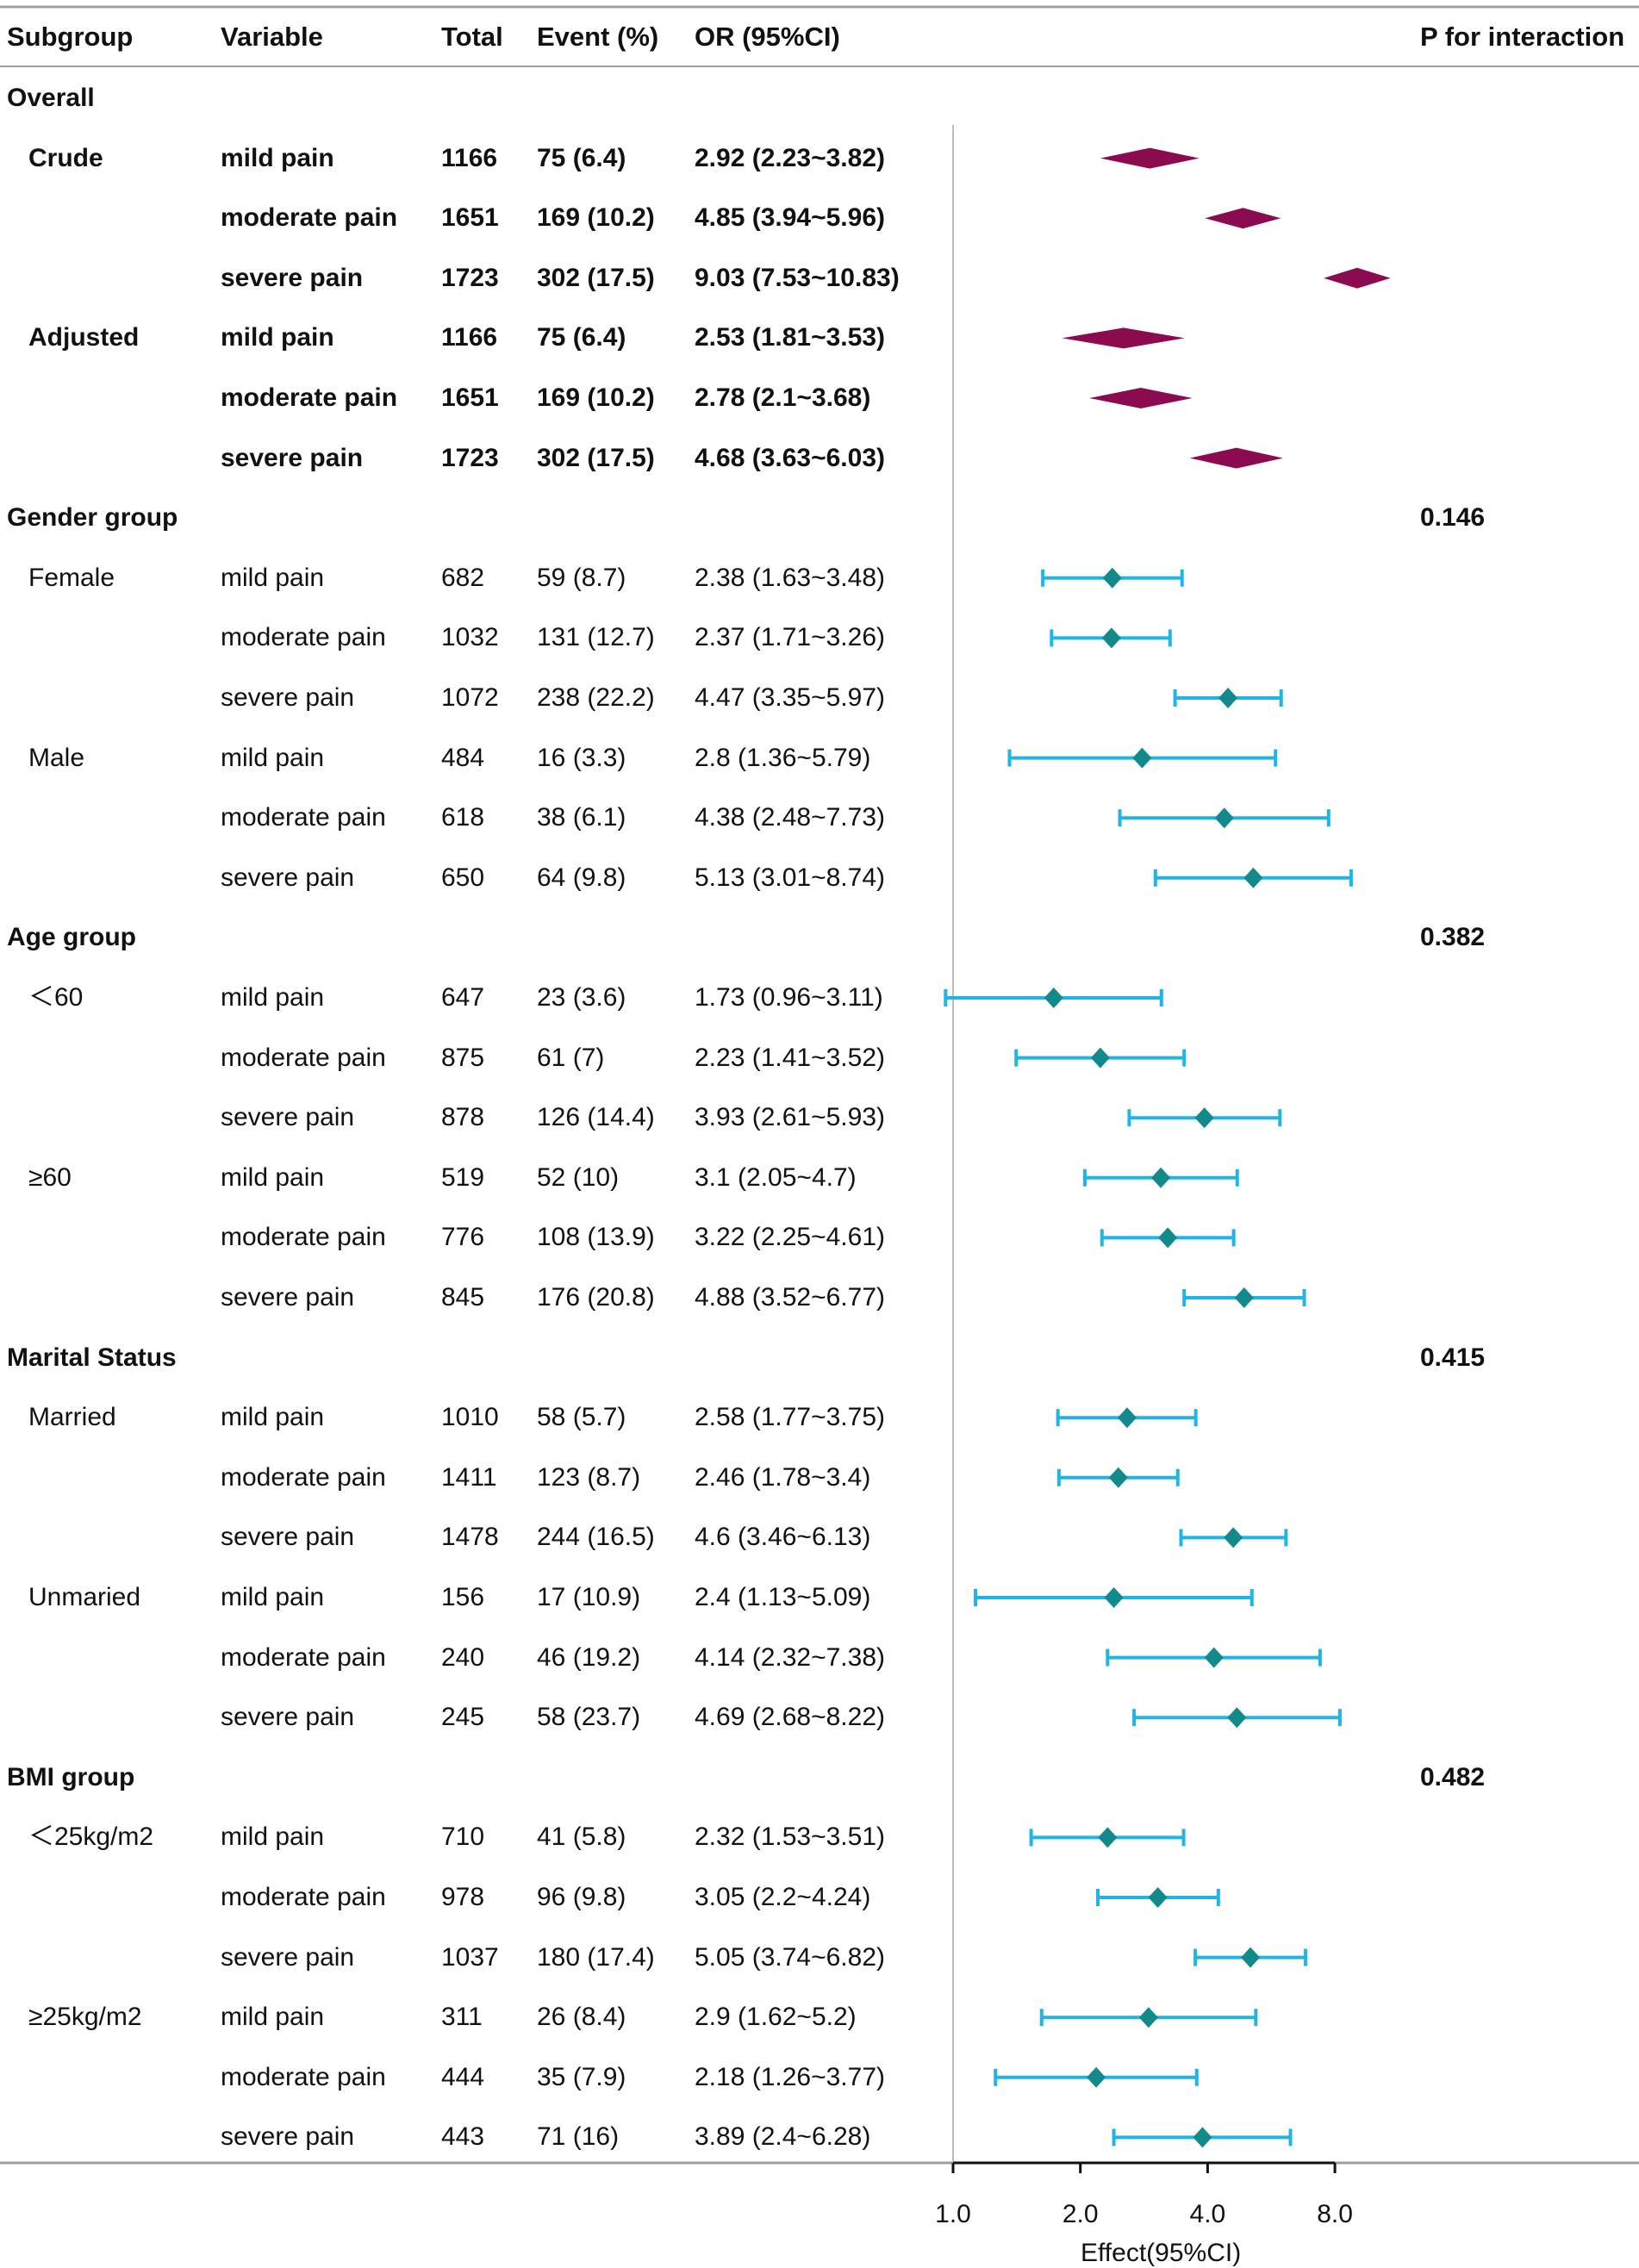 The image size is (1639, 2268). What do you see at coordinates (581, 2018) in the screenshot?
I see `event-cell: 26 (8.4)` at bounding box center [581, 2018].